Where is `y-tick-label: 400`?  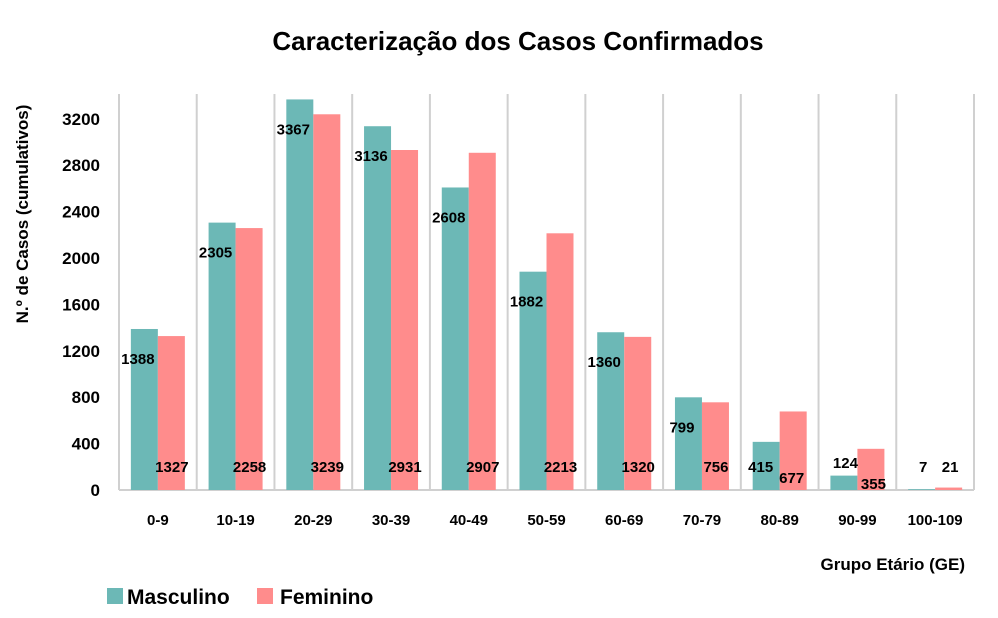
y-tick-label: 400 is located at coordinates (86, 444).